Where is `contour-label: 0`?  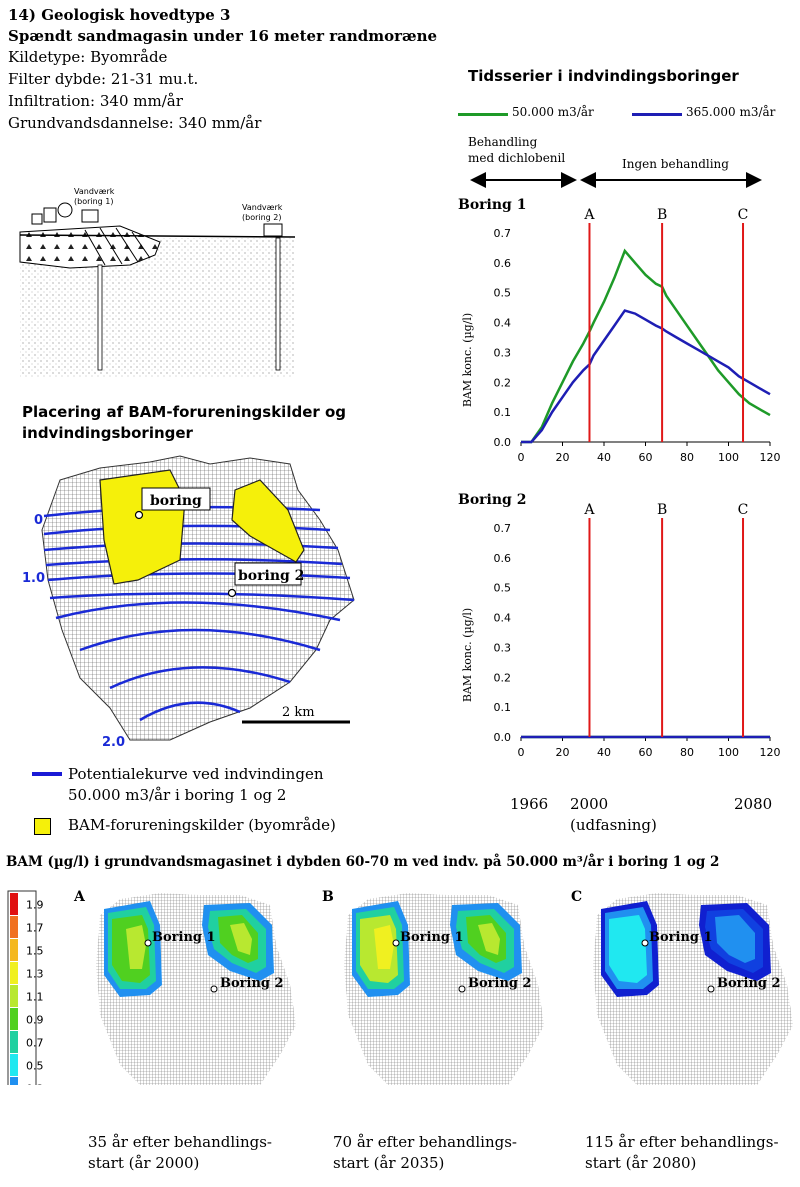 contour-label: 0 is located at coordinates (38, 520).